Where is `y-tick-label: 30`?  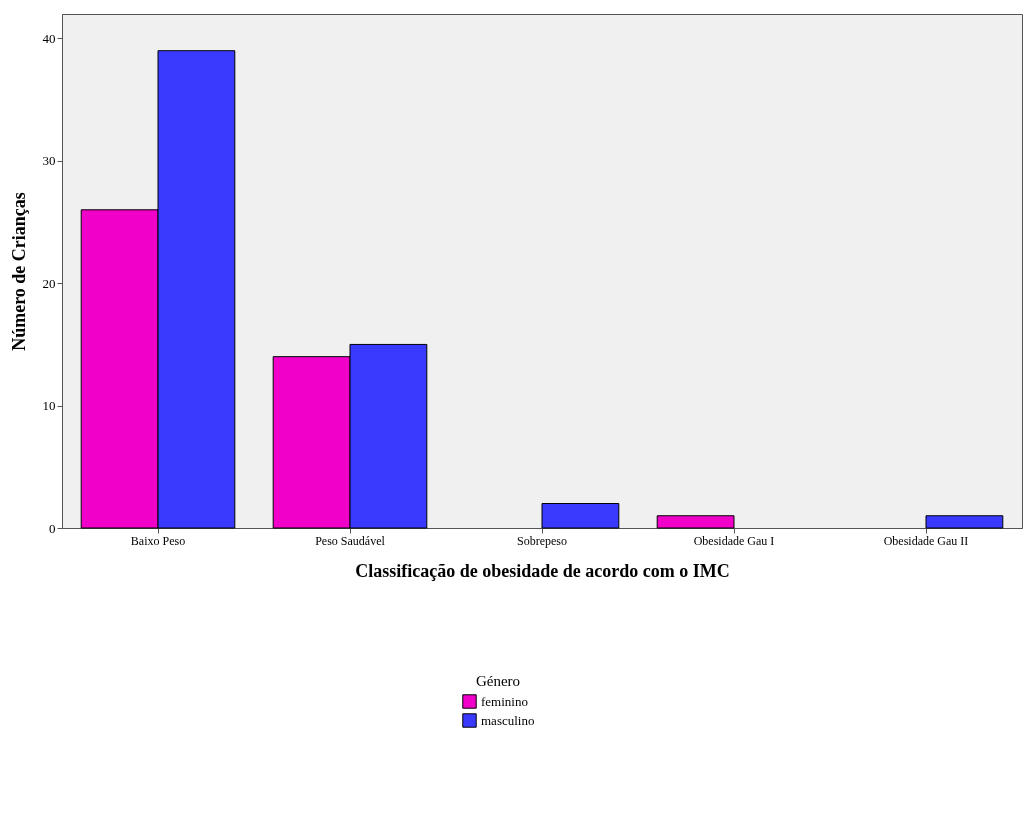 y-tick-label: 30 is located at coordinates (49, 161).